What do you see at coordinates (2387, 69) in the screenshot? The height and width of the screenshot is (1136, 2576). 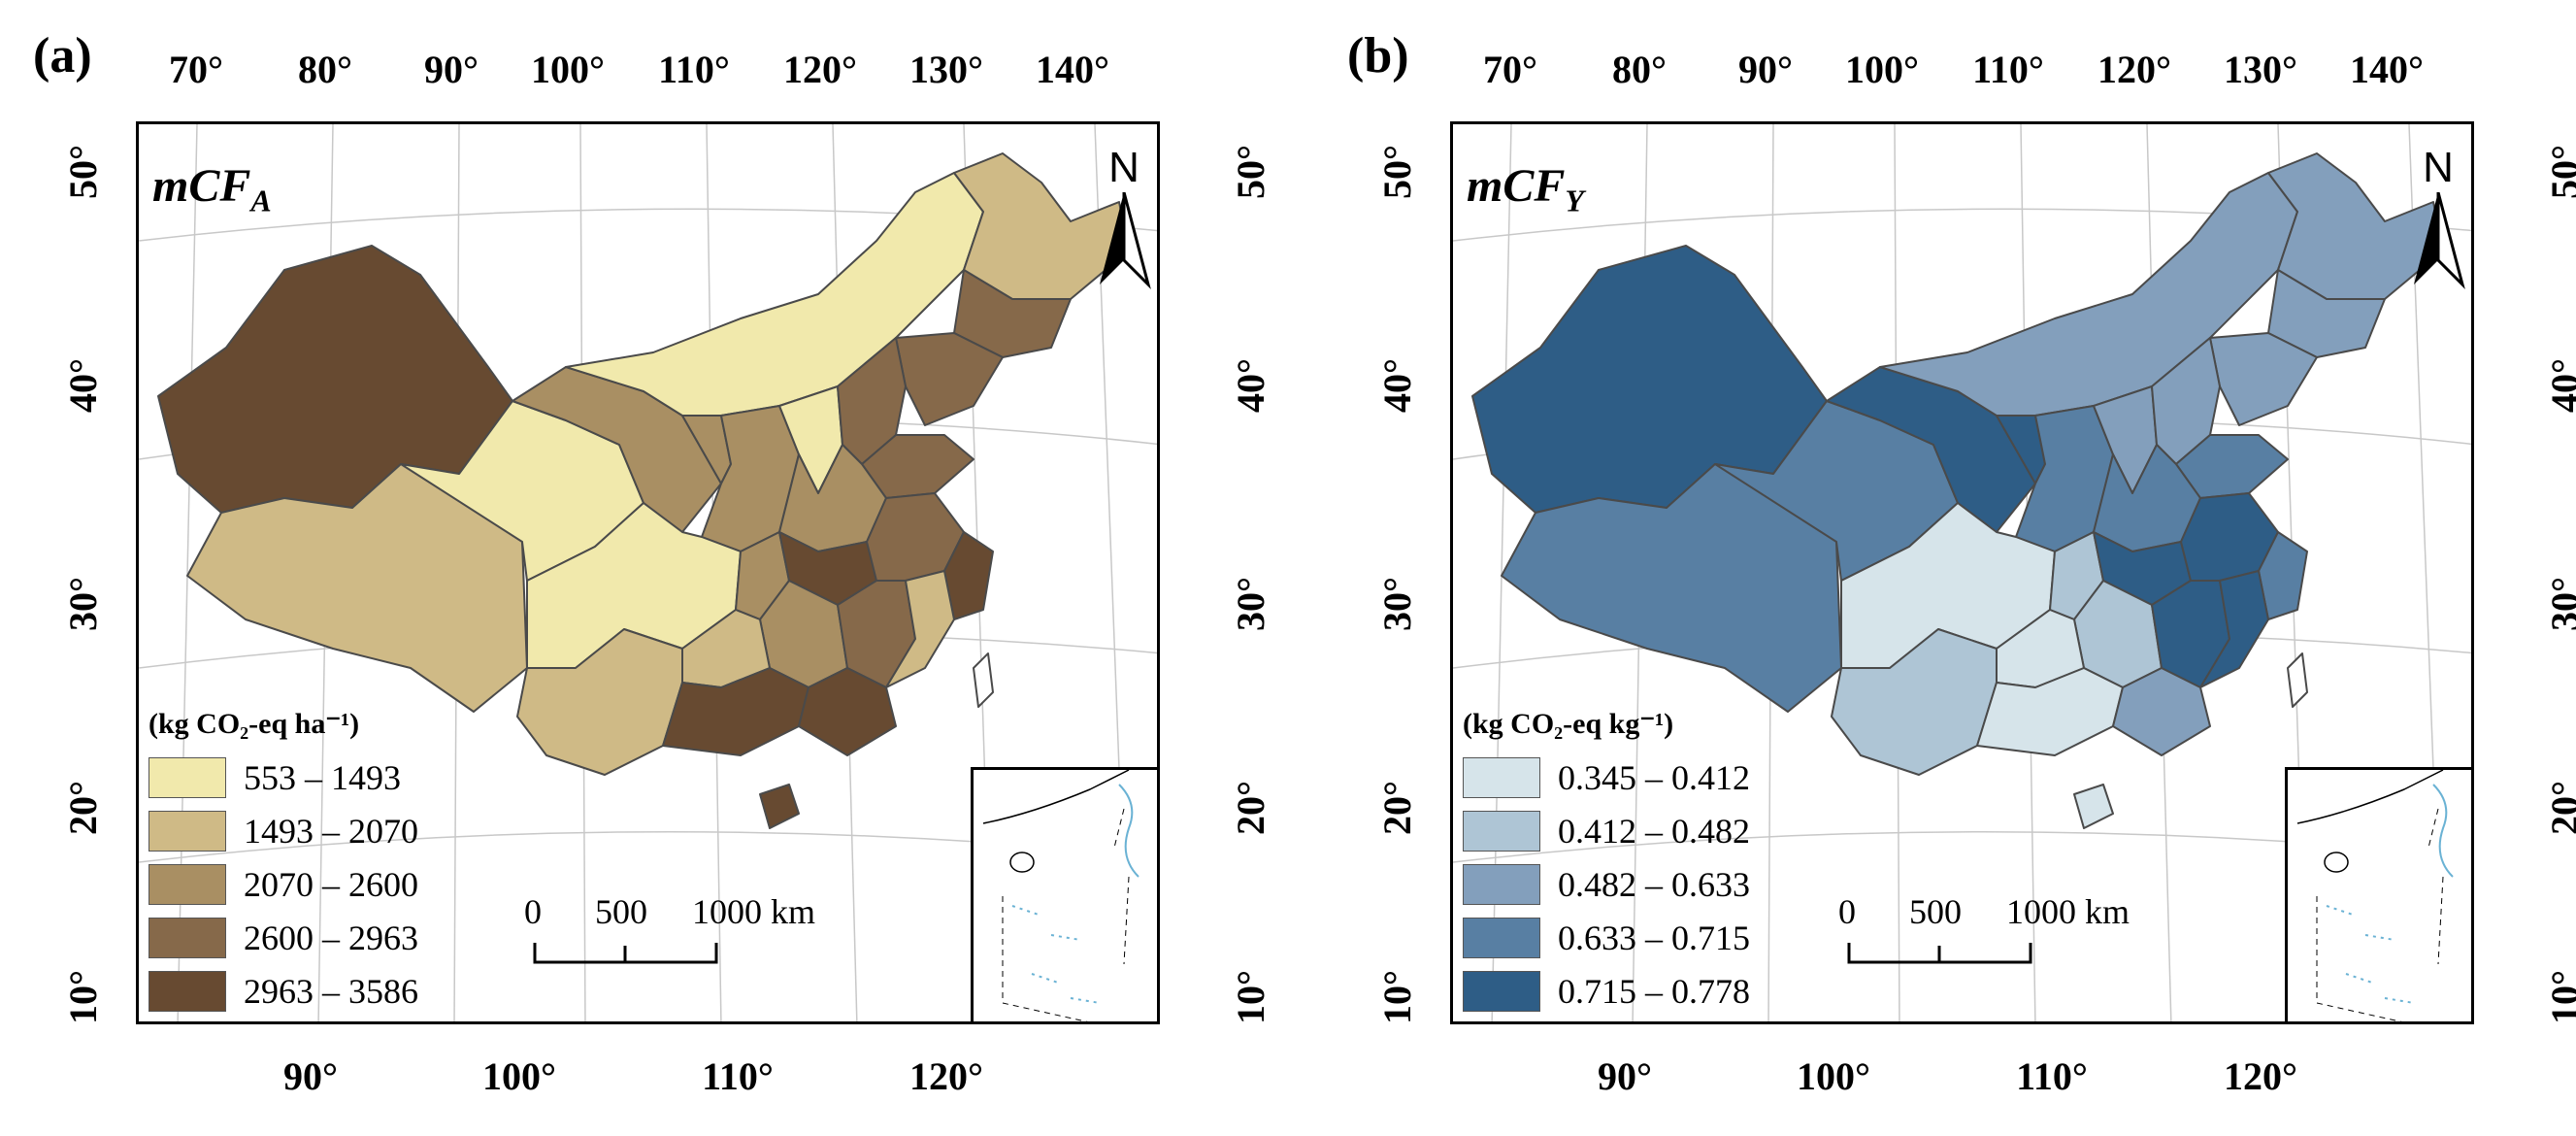 I see `longitude-tick-top: 140°` at bounding box center [2387, 69].